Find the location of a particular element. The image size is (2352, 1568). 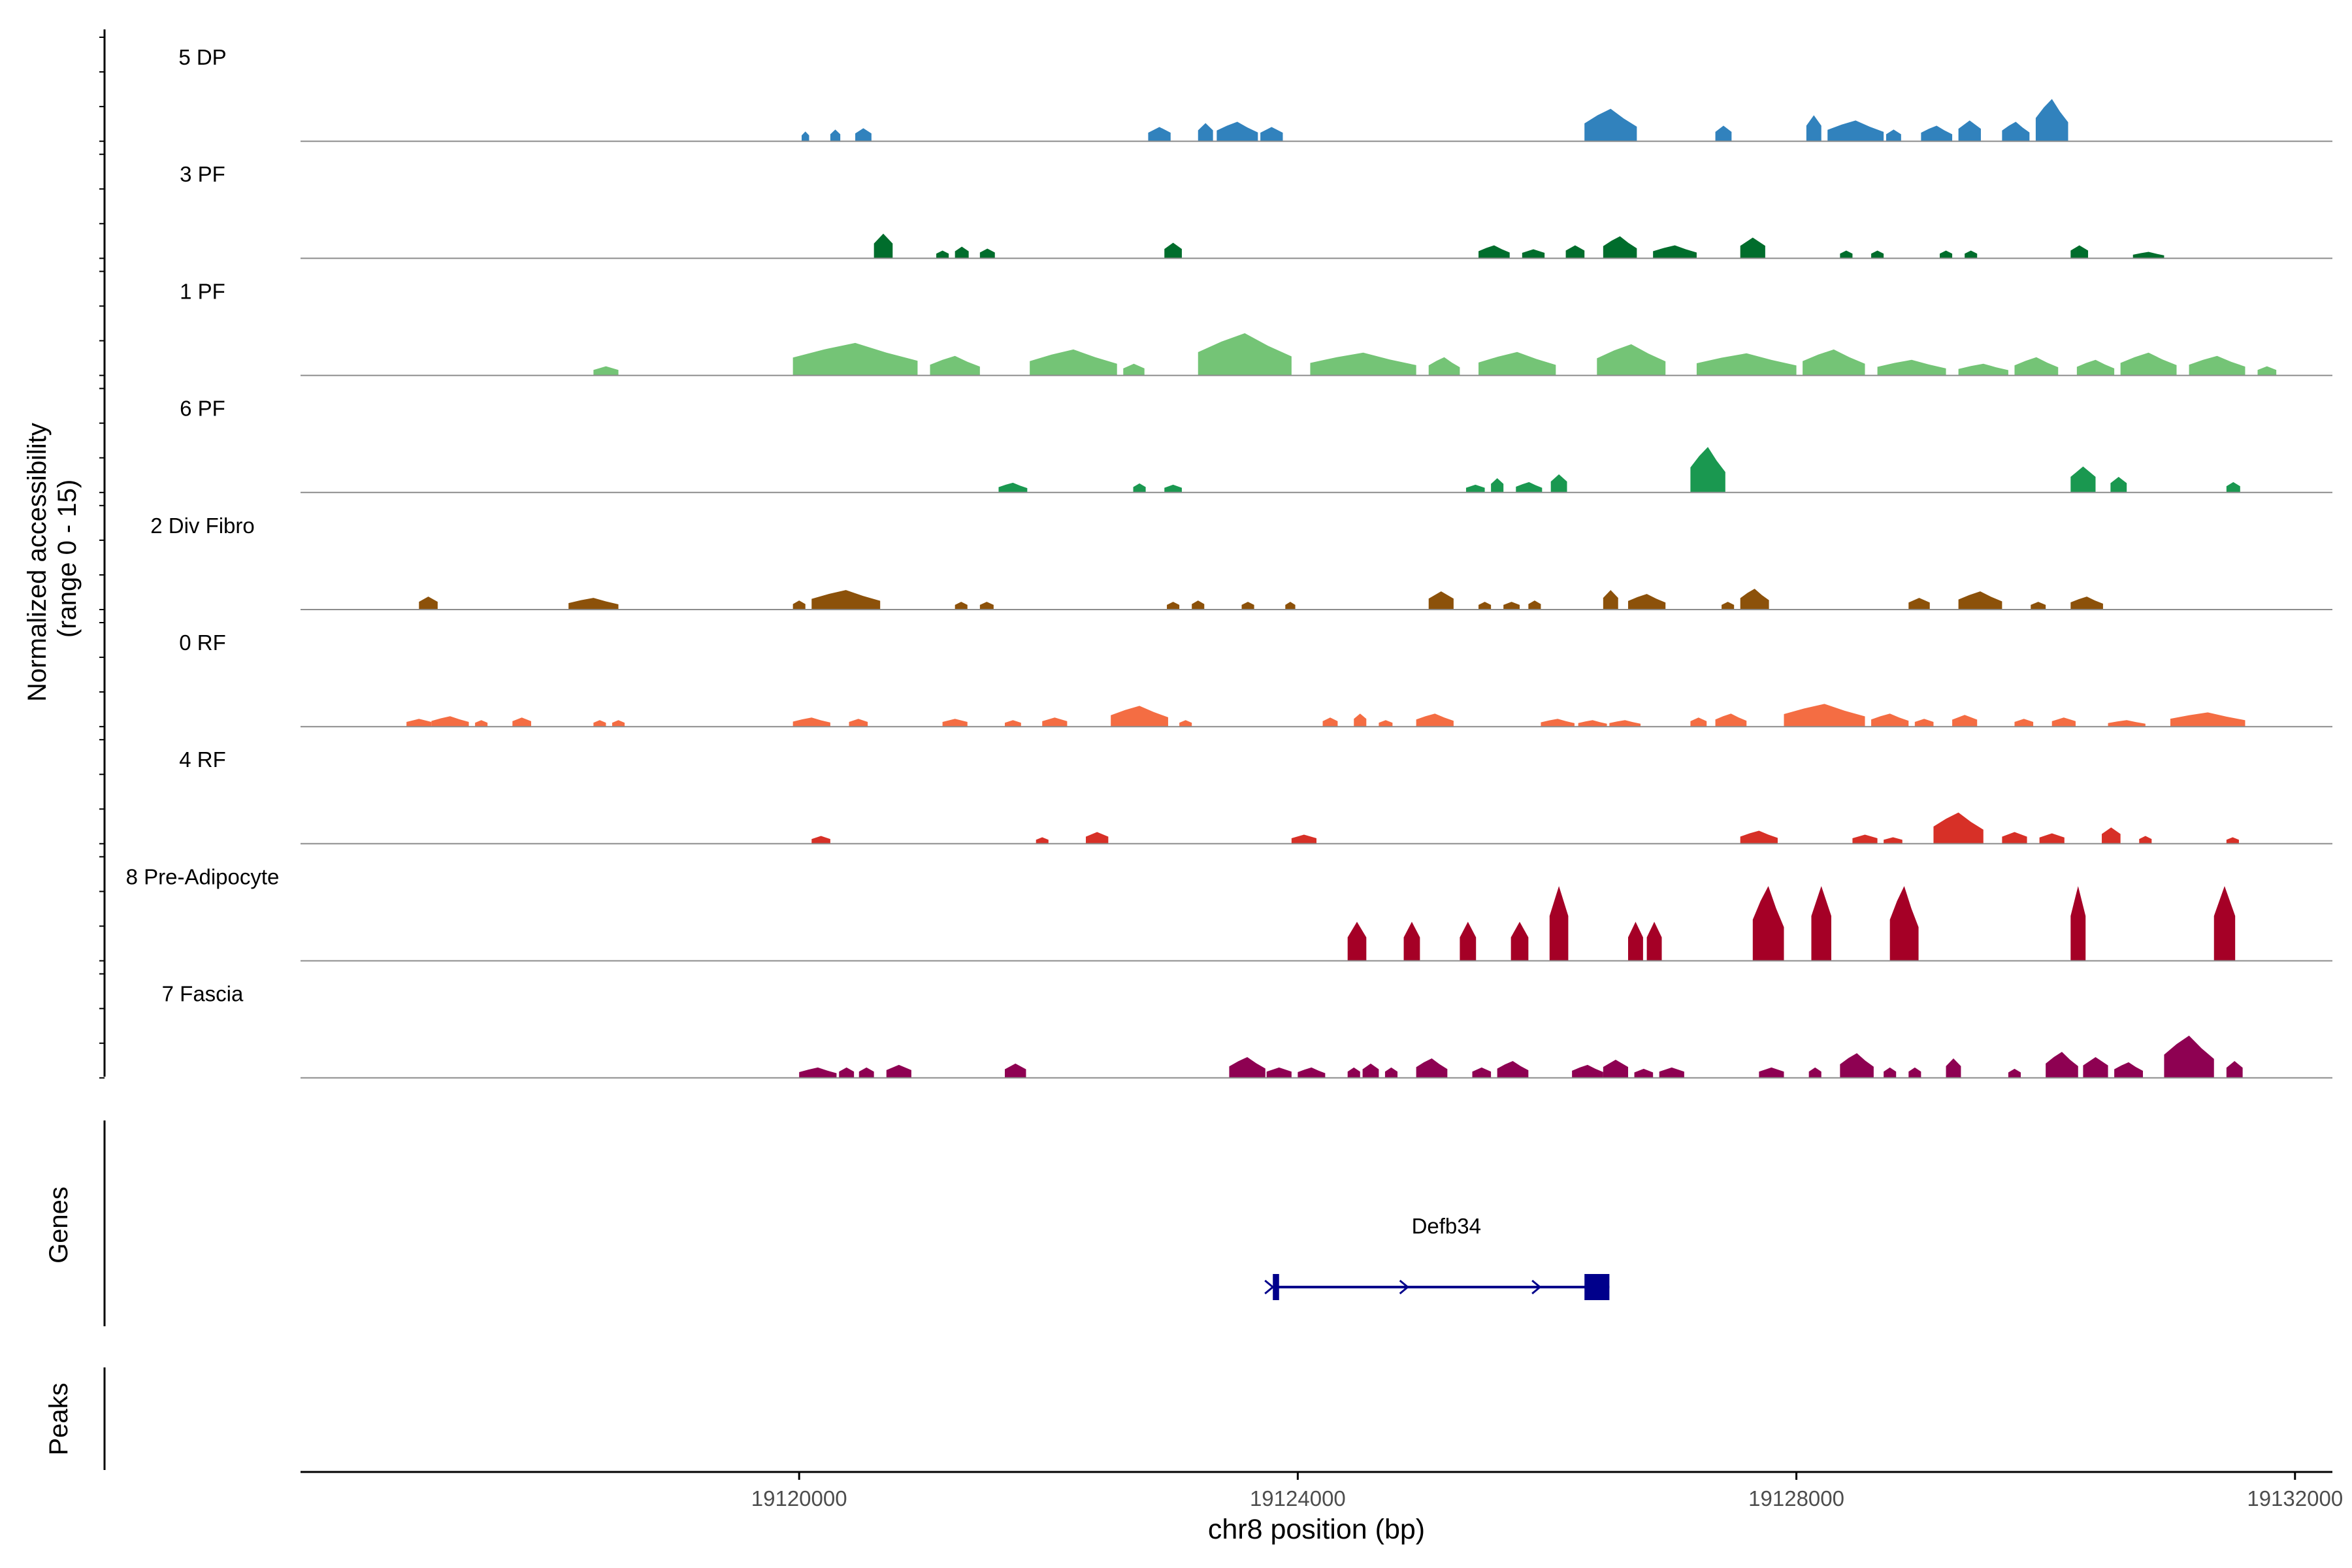

track-2-div-fibro: 2 Div Fibro is located at coordinates (1241, 562).